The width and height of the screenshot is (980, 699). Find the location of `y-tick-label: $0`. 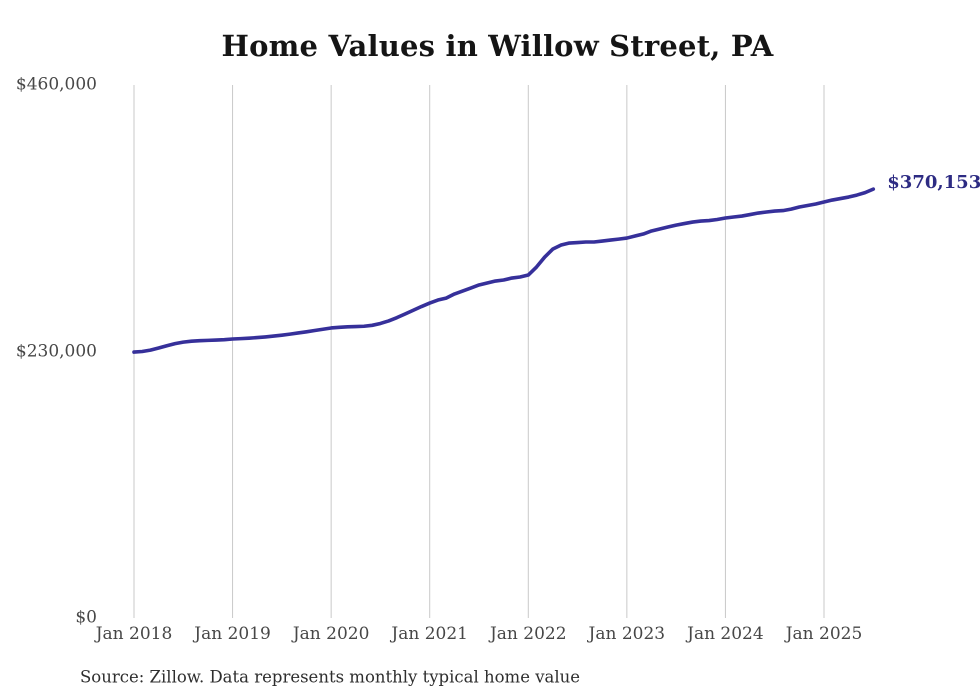

y-tick-label: $0 is located at coordinates (86, 617).